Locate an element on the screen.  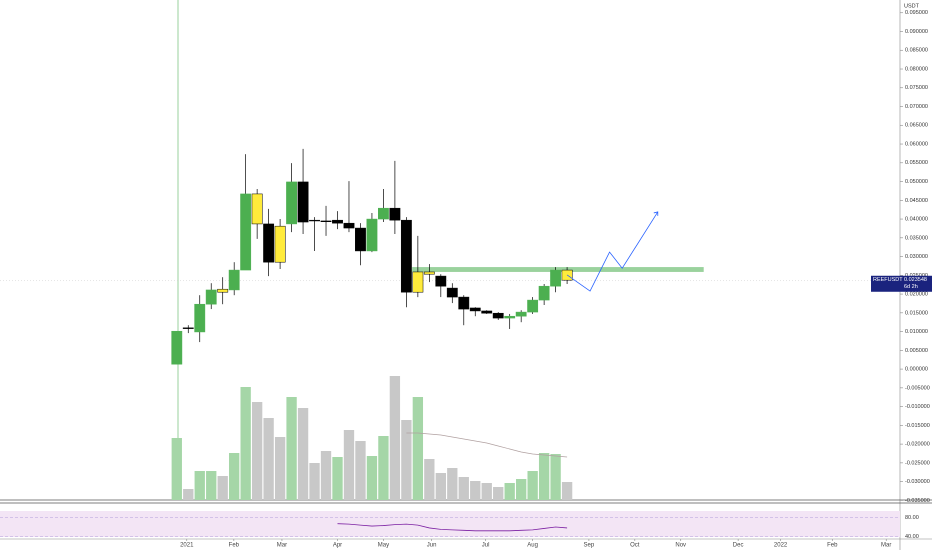
y-tick-label: 0.085000 is located at coordinates (916, 51).